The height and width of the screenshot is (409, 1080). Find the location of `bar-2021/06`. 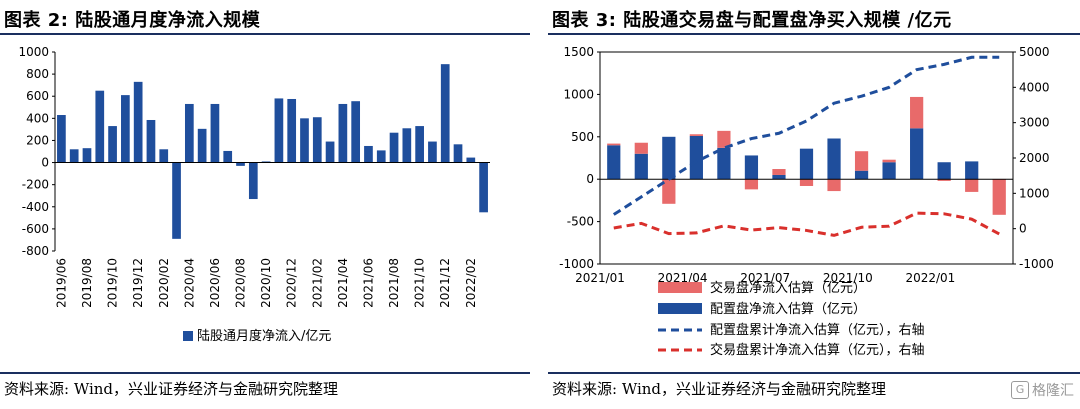

bar-2021/06 is located at coordinates (368, 154).